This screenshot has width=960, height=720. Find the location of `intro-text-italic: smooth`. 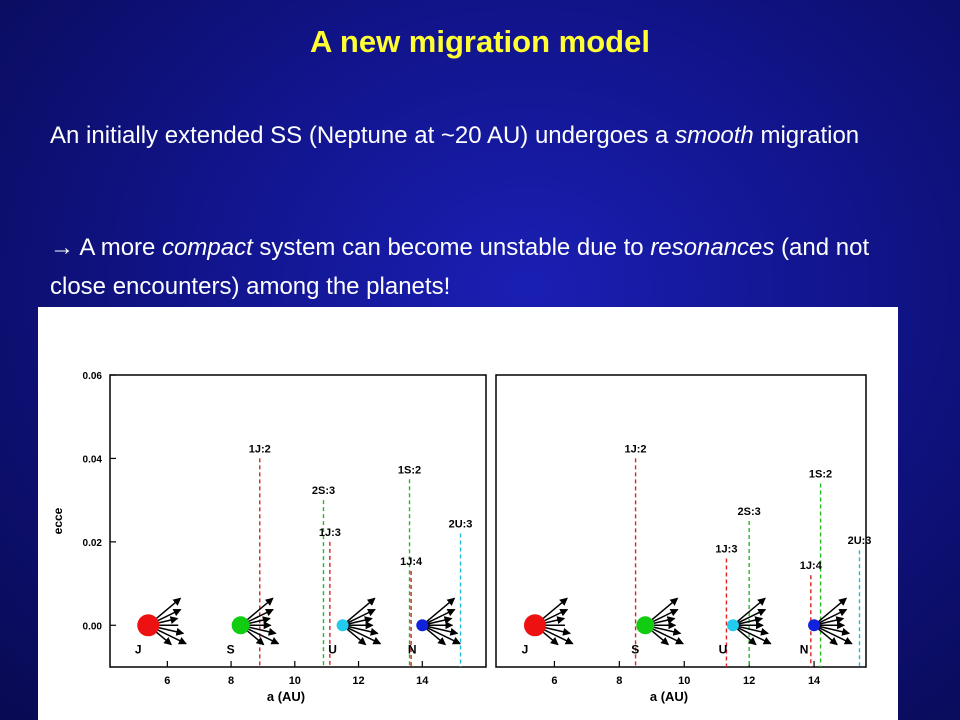

intro-text-italic: smooth is located at coordinates (714, 135).